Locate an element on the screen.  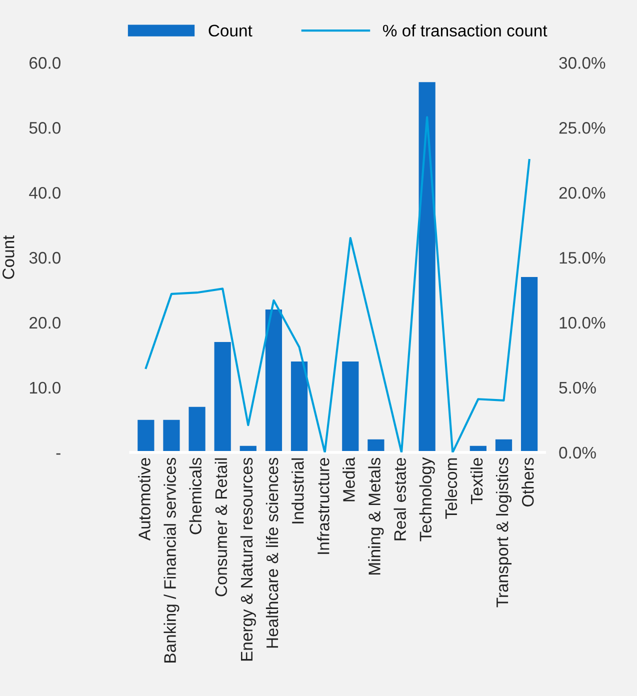
y2-tick-label: 30.0% is located at coordinates (582, 63).